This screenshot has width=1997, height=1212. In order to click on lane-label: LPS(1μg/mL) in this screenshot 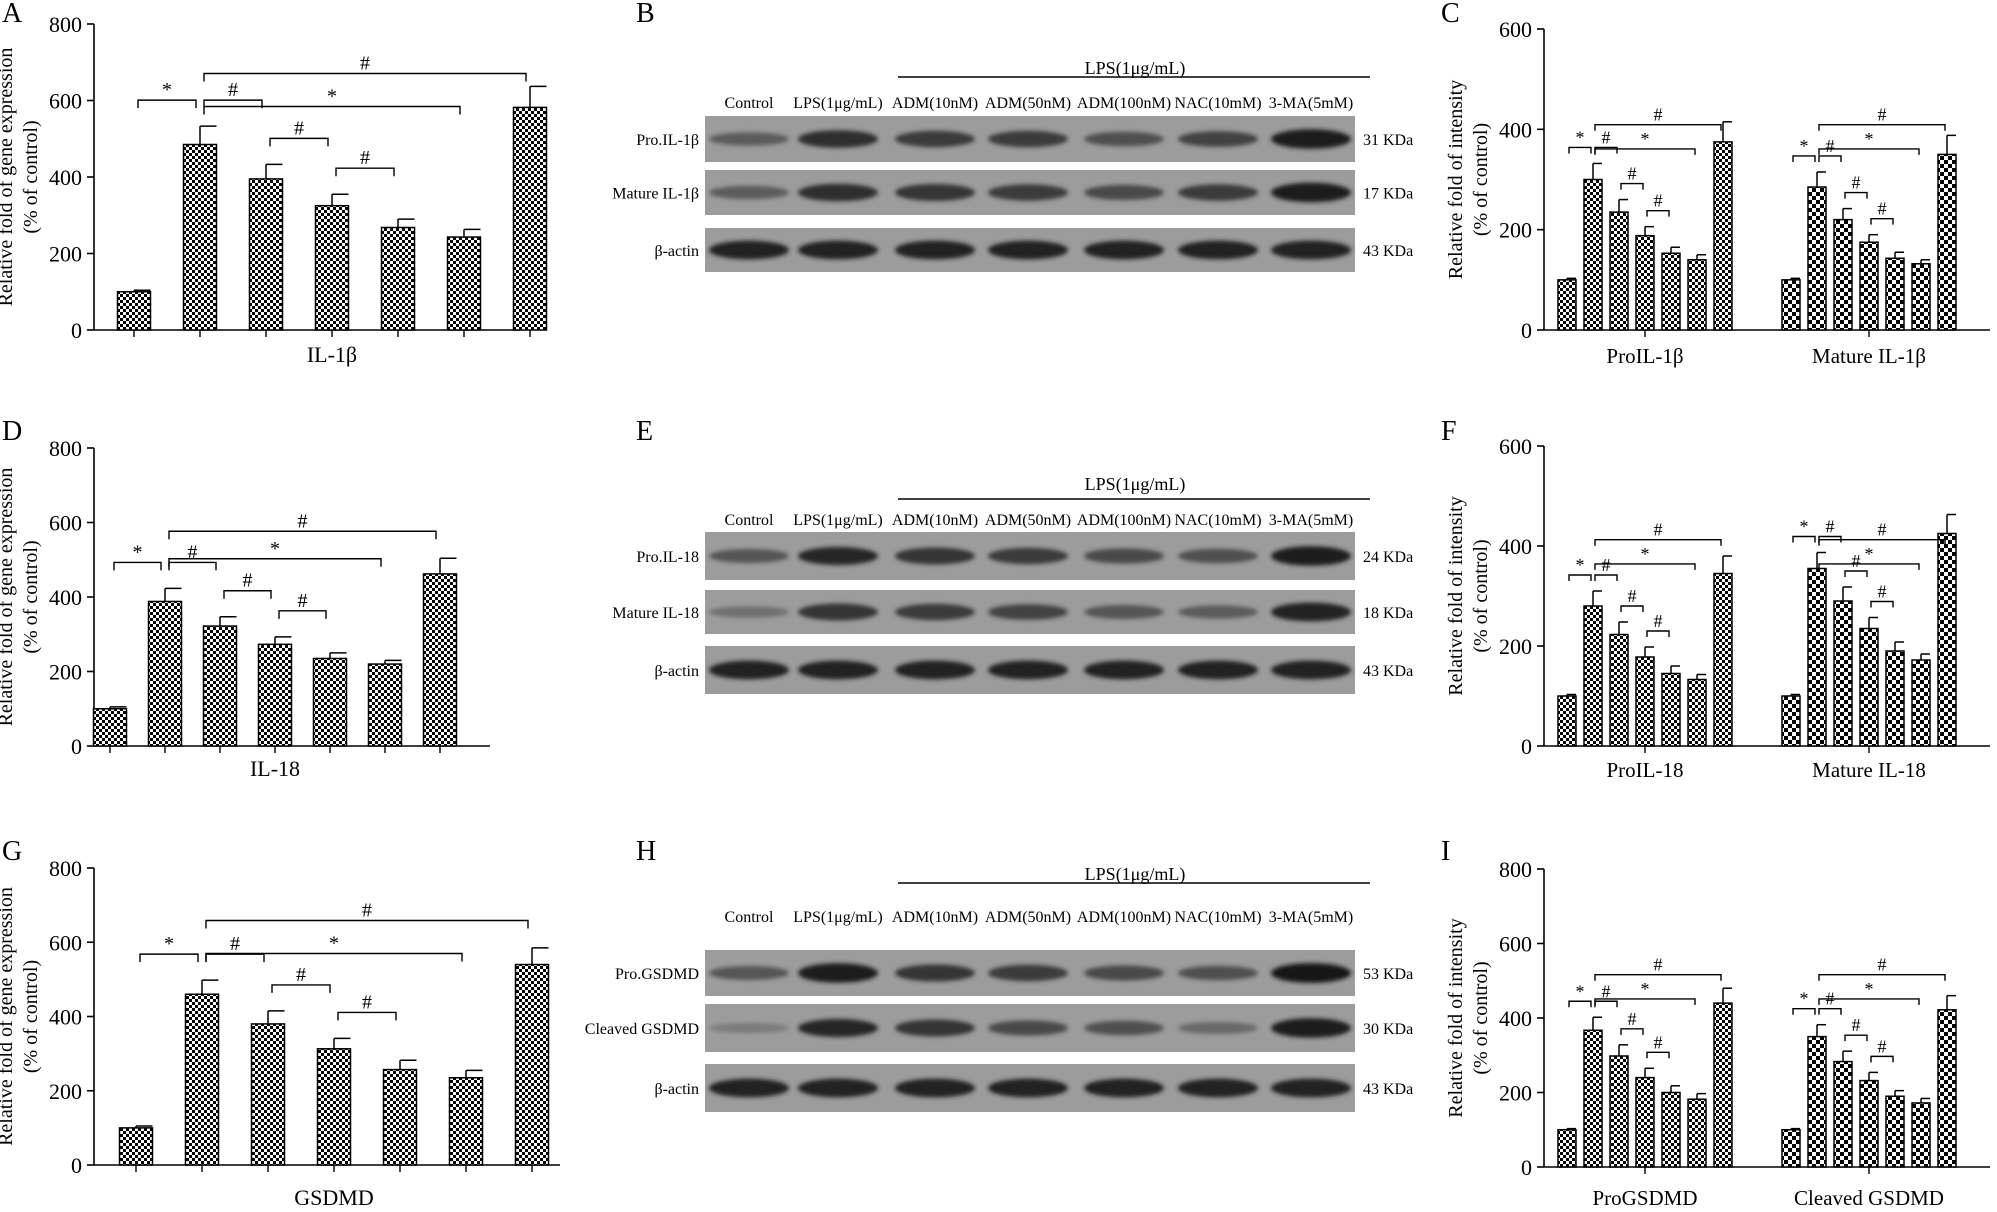, I will do `click(837, 103)`.